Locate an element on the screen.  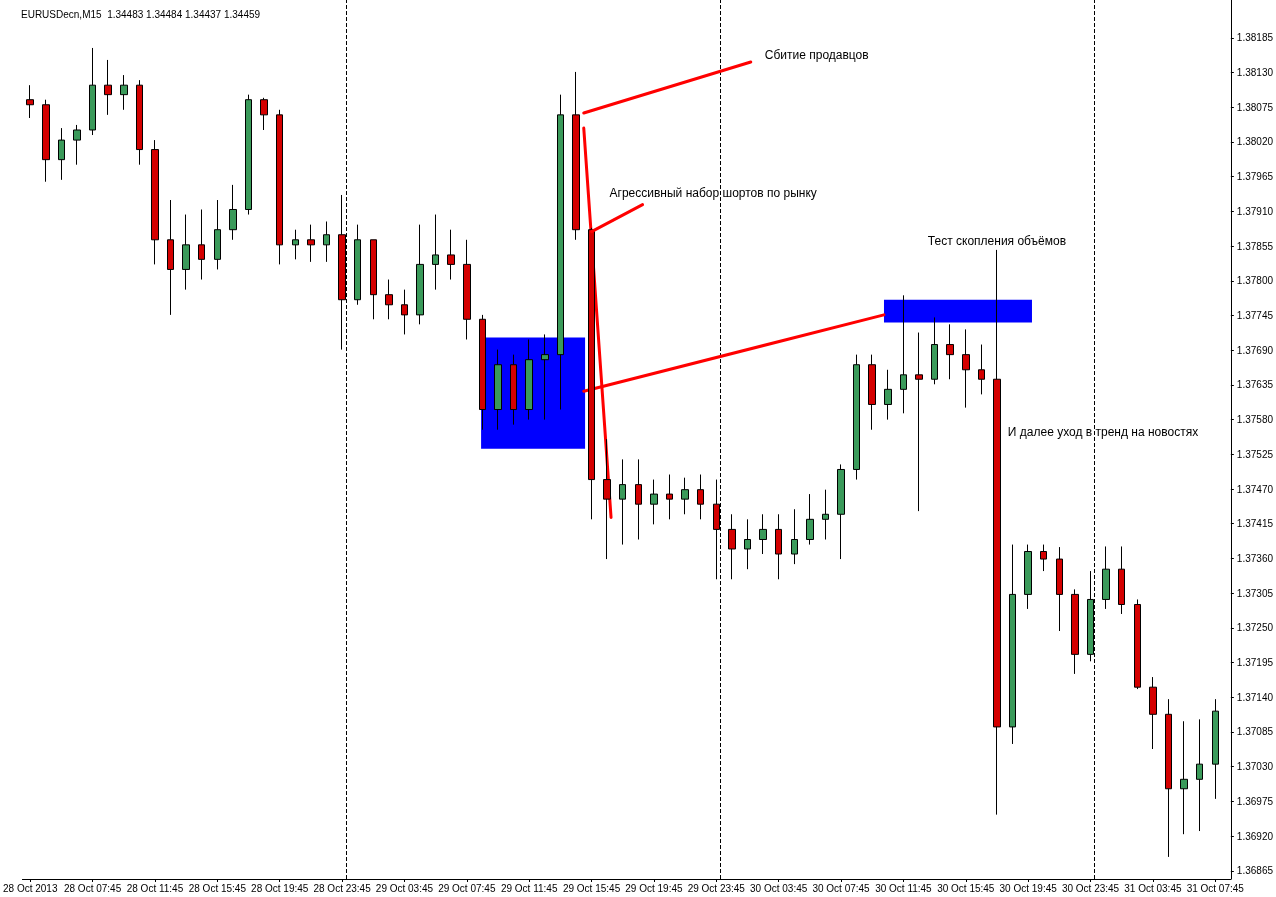
y-tick-label: 1.37855 is located at coordinates (1255, 246).